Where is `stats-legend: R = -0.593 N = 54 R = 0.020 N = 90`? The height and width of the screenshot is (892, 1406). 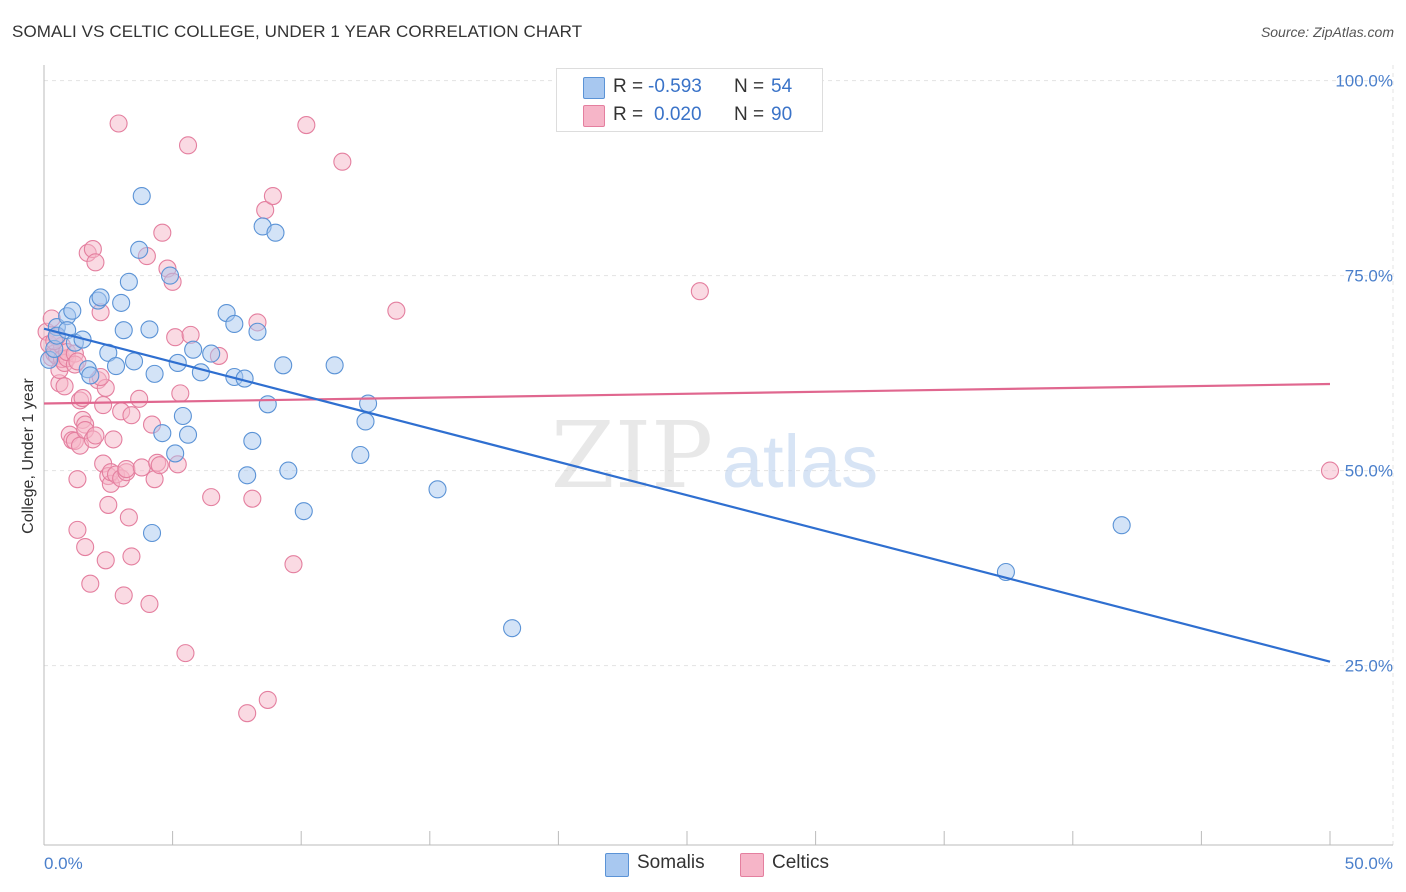
stats-legend: R = -0.593 N = 54 R = 0.020 N = 90 is located at coordinates (689, 100).